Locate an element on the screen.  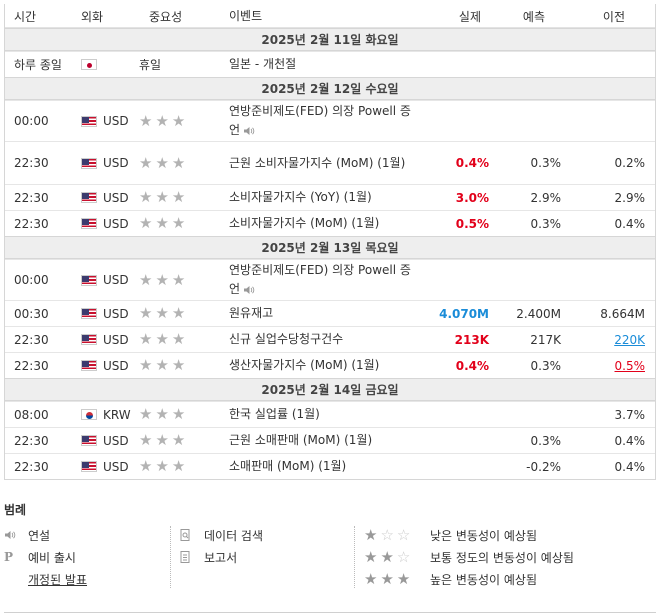
event-name: 신규 실업수당청구건수 is located at coordinates (286, 339).